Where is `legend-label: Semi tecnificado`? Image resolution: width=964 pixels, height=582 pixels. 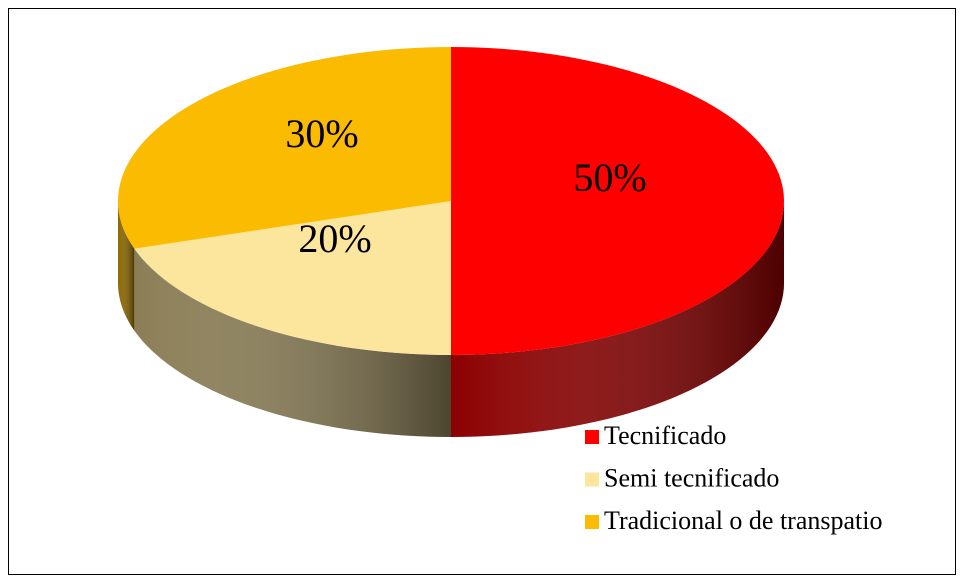
legend-label: Semi tecnificado is located at coordinates (691, 477).